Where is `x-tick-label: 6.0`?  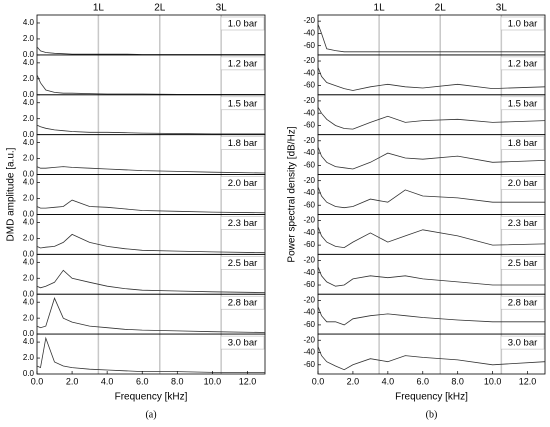
x-tick-label: 6.0 is located at coordinates (423, 381).